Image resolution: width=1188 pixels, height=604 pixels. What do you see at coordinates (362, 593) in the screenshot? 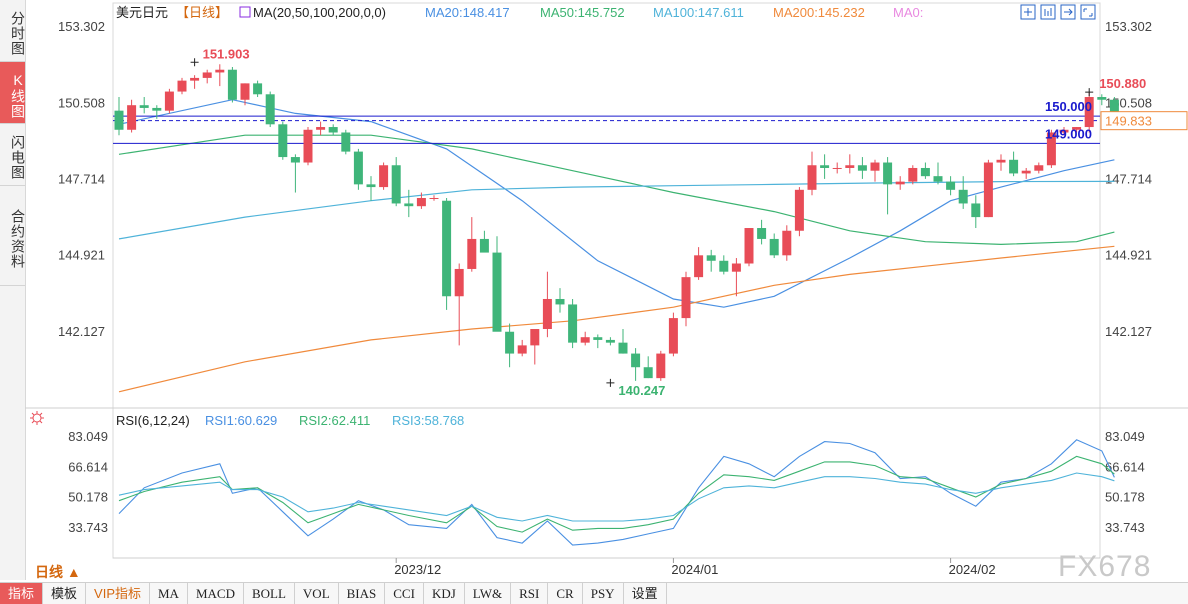
I see `indicator-tab-7: BIAS` at bounding box center [362, 593].